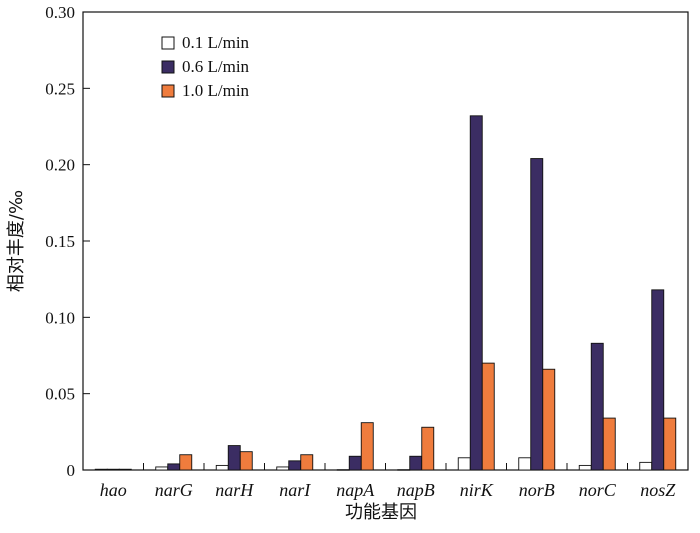  I want to click on y-axis-title: 相对丰度/‰, so click(16, 241).